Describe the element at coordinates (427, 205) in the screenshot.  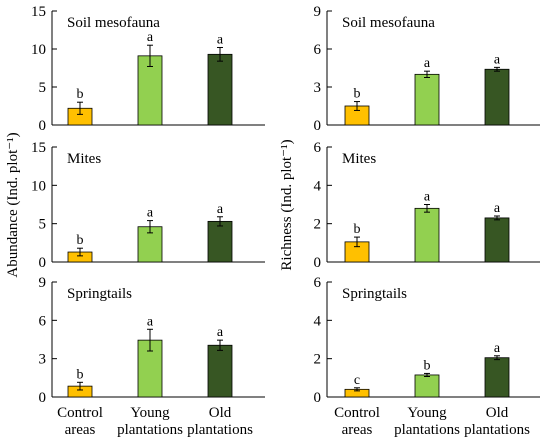
I see `chart-panel: 0 2 4 6 Mites b a a` at that location.